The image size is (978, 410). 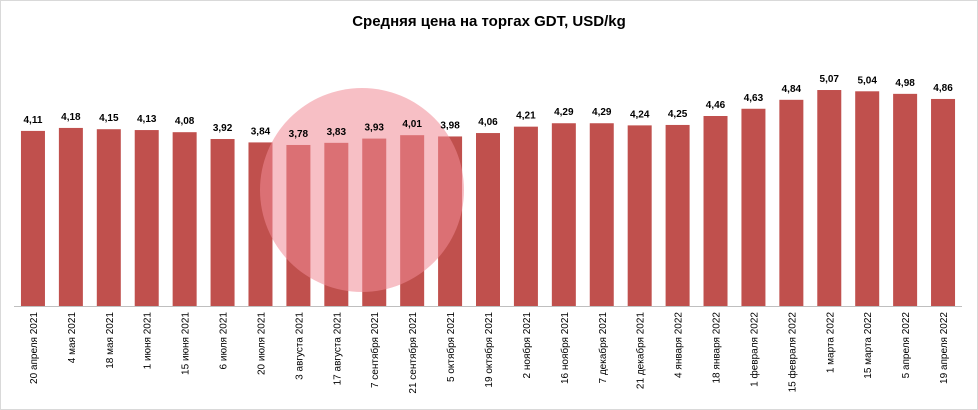 What do you see at coordinates (867, 80) in the screenshot?
I see `value-label: 5,04` at bounding box center [867, 80].